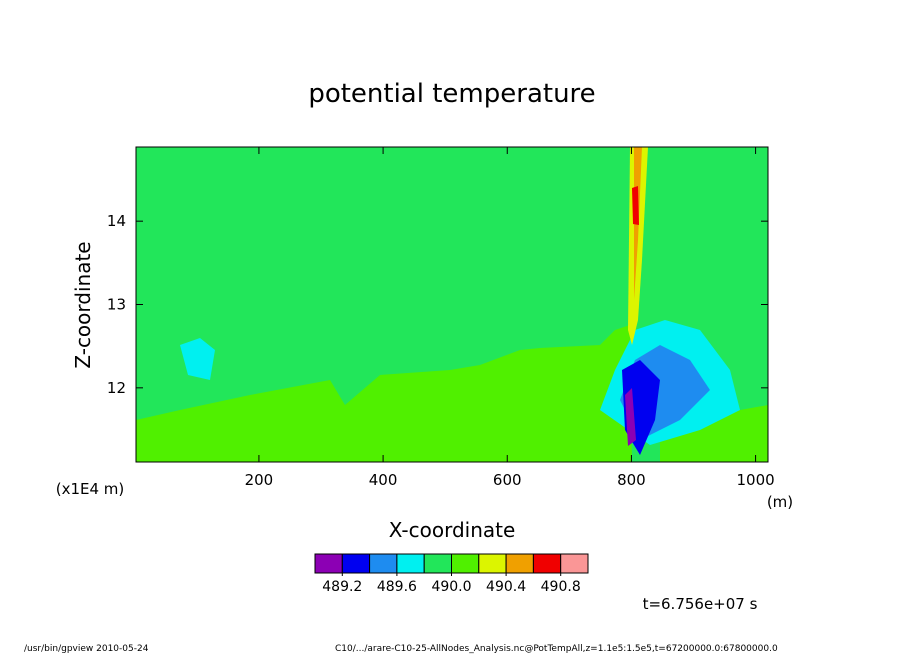 Image resolution: width=904 pixels, height=658 pixels. What do you see at coordinates (561, 587) in the screenshot?
I see `colorbar-label: 490.8` at bounding box center [561, 587].